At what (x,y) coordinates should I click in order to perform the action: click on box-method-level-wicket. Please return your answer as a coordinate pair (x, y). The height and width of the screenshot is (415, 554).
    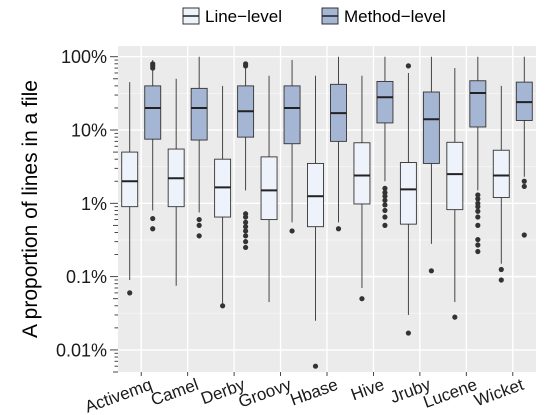
    Looking at the image, I should click on (524, 147).